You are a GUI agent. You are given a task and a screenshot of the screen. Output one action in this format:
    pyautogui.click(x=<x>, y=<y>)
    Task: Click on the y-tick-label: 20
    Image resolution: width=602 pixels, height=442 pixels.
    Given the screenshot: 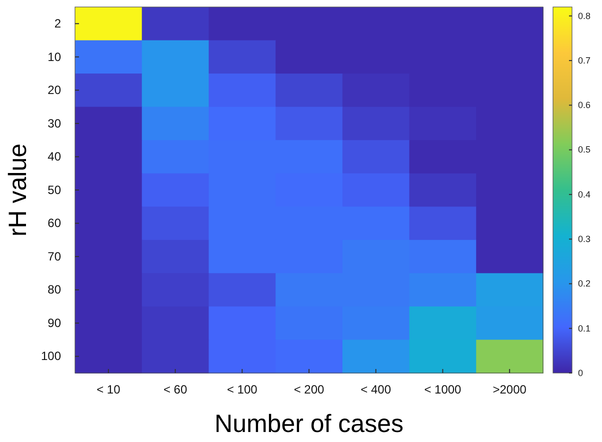 What is the action you would take?
    pyautogui.click(x=55, y=90)
    